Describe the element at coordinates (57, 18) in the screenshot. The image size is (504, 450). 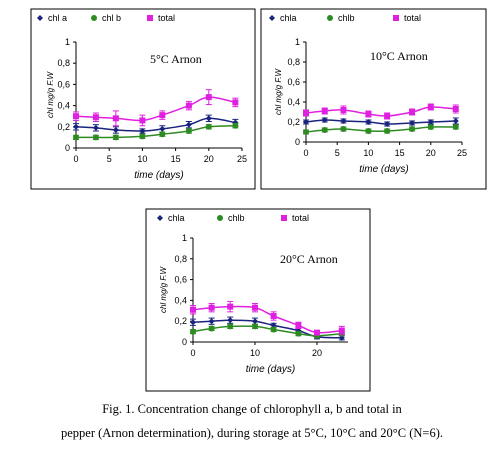
I see `legend-label: chl a` at that location.